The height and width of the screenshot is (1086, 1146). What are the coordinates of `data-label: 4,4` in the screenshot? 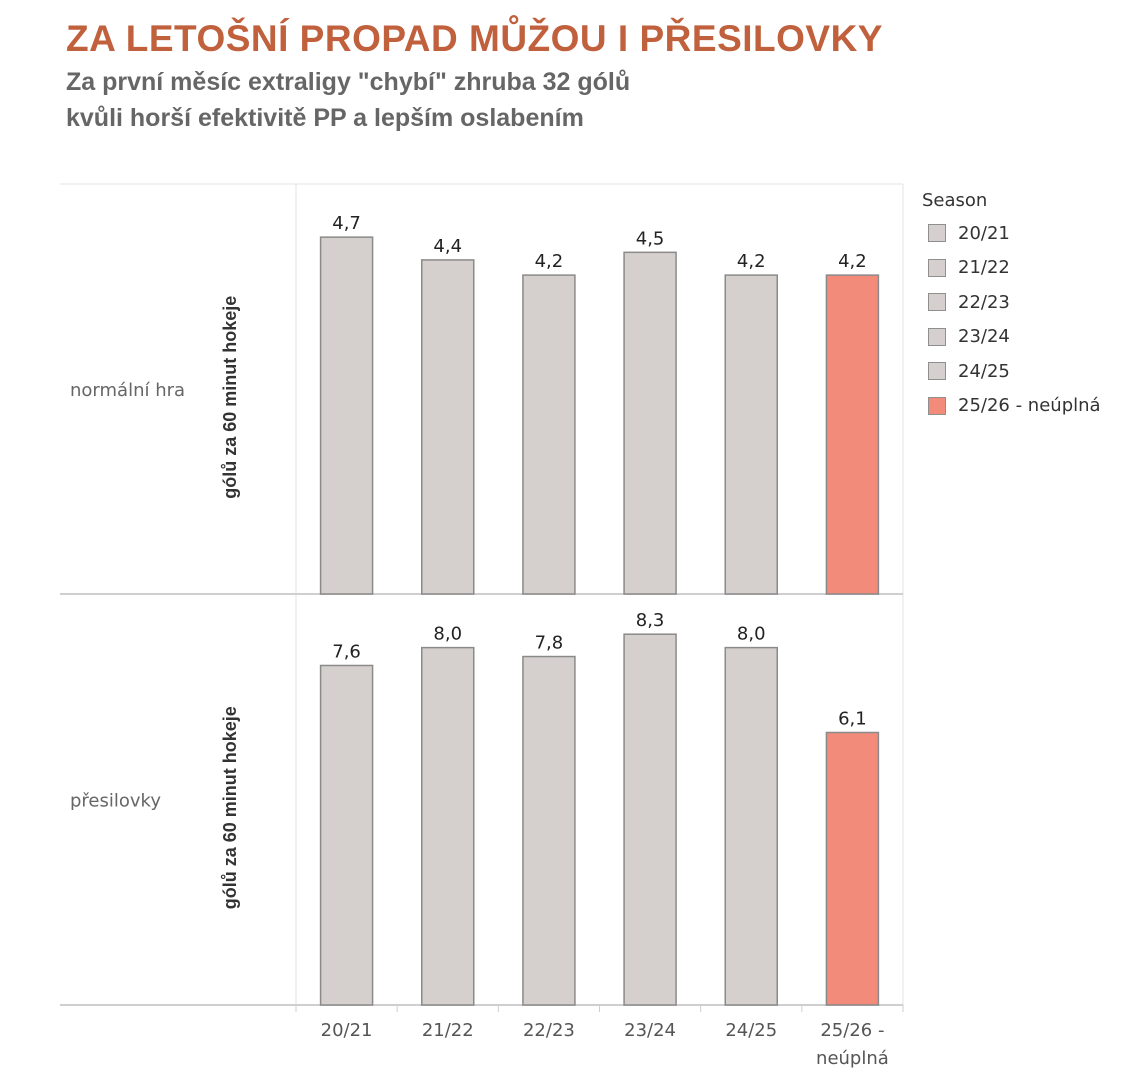 It's located at (447, 246).